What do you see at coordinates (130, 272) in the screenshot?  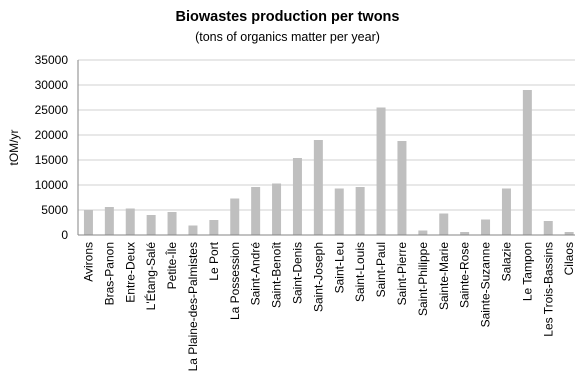 I see `x-tick-label: Entre-Deux` at bounding box center [130, 272].